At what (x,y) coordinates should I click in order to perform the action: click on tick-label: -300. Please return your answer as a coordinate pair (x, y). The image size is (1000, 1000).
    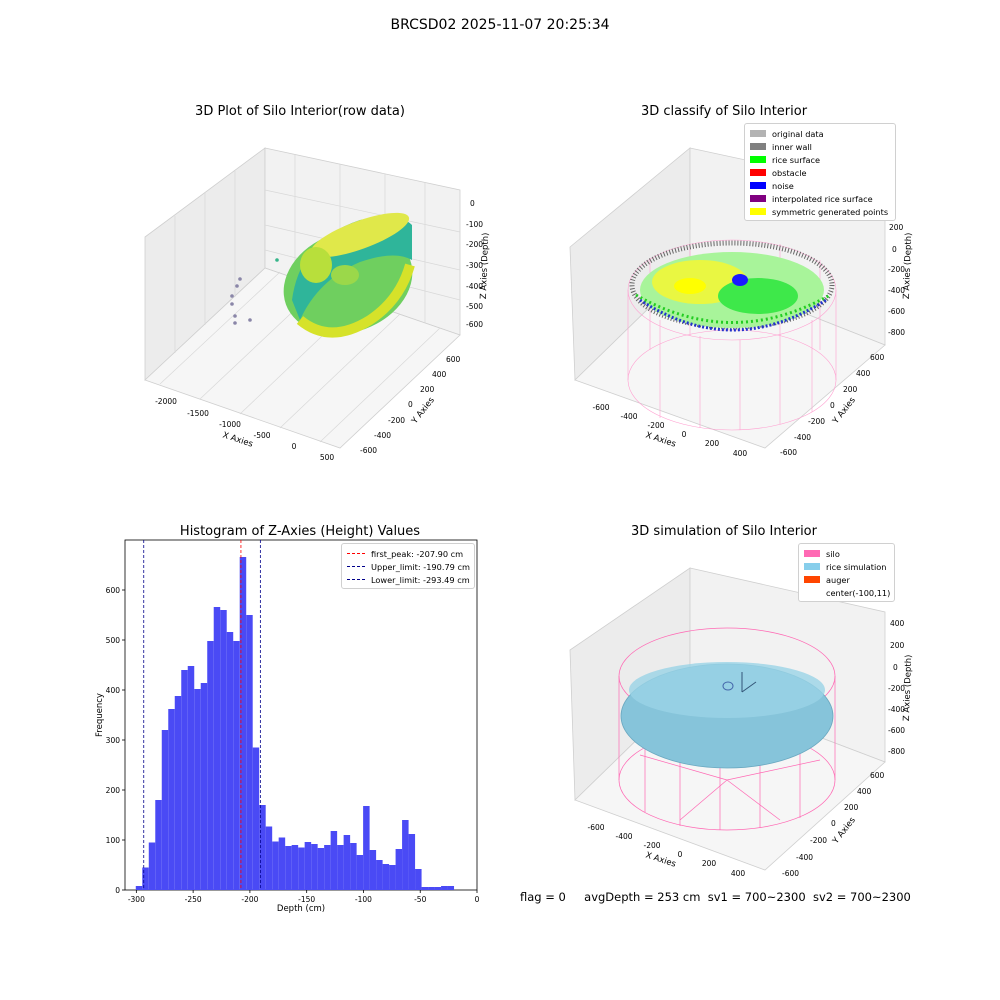
    Looking at the image, I should click on (474, 265).